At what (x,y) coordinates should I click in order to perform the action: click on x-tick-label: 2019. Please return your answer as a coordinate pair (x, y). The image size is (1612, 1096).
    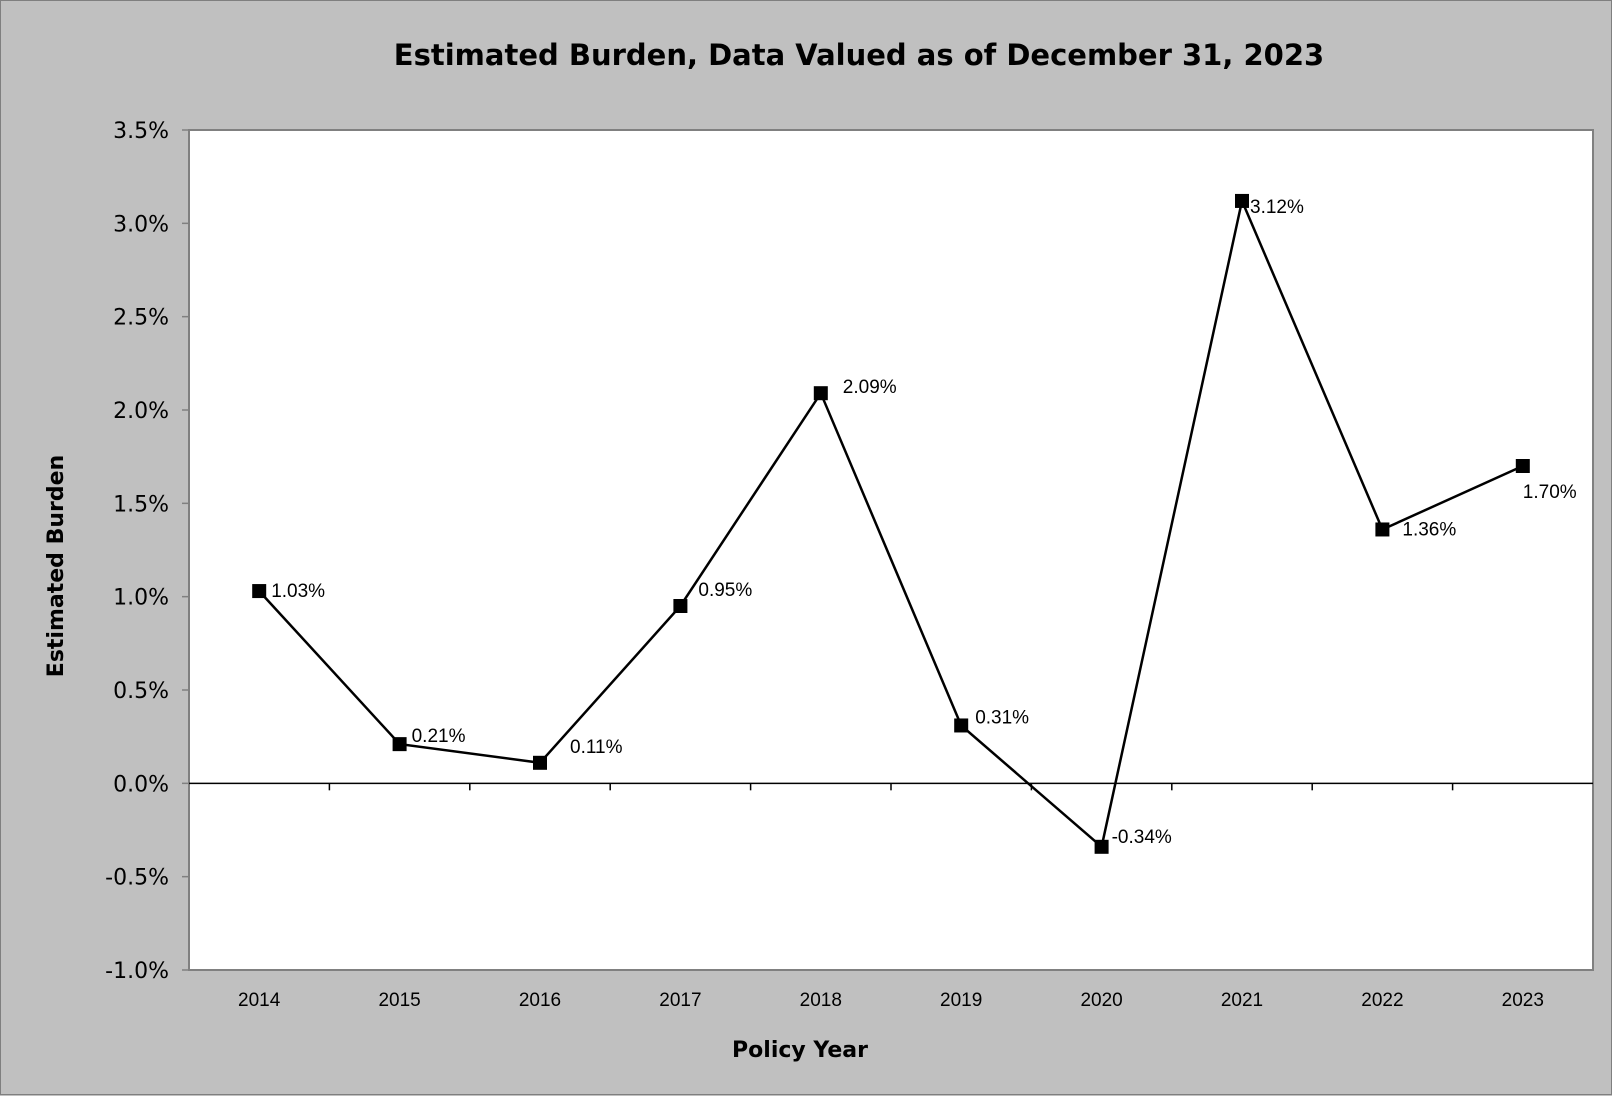
    Looking at the image, I should click on (961, 1000).